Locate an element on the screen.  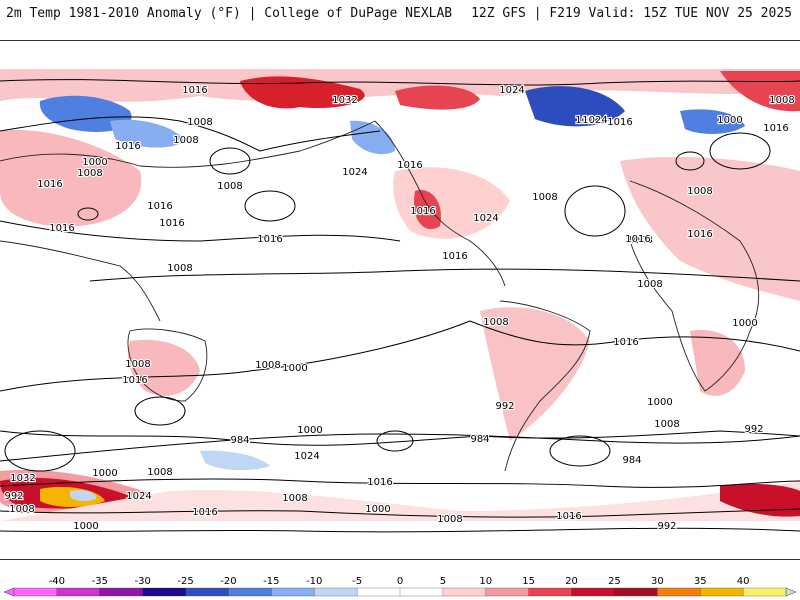
legend-tick-label: 40 is located at coordinates (743, 581).